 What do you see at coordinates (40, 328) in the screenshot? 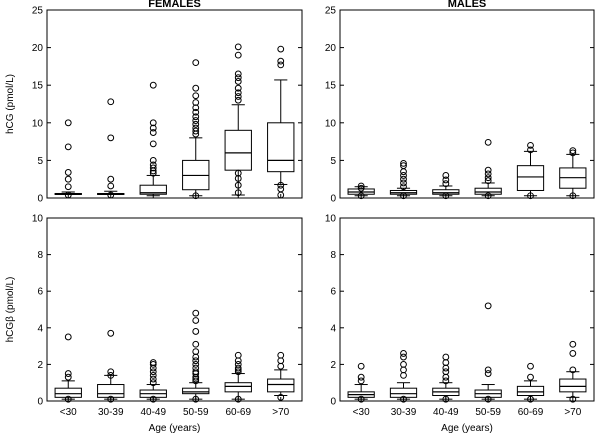
I see `y-tick-label: 4` at bounding box center [40, 328].